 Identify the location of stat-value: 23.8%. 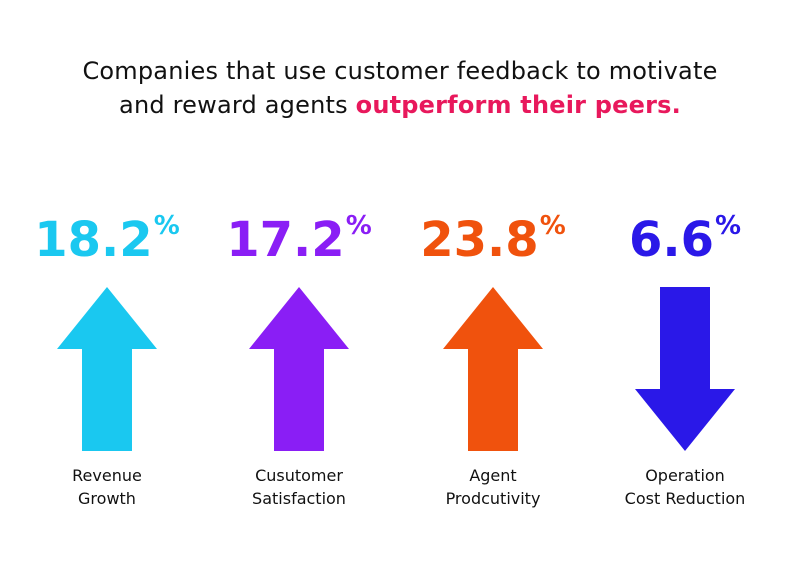
(493, 244).